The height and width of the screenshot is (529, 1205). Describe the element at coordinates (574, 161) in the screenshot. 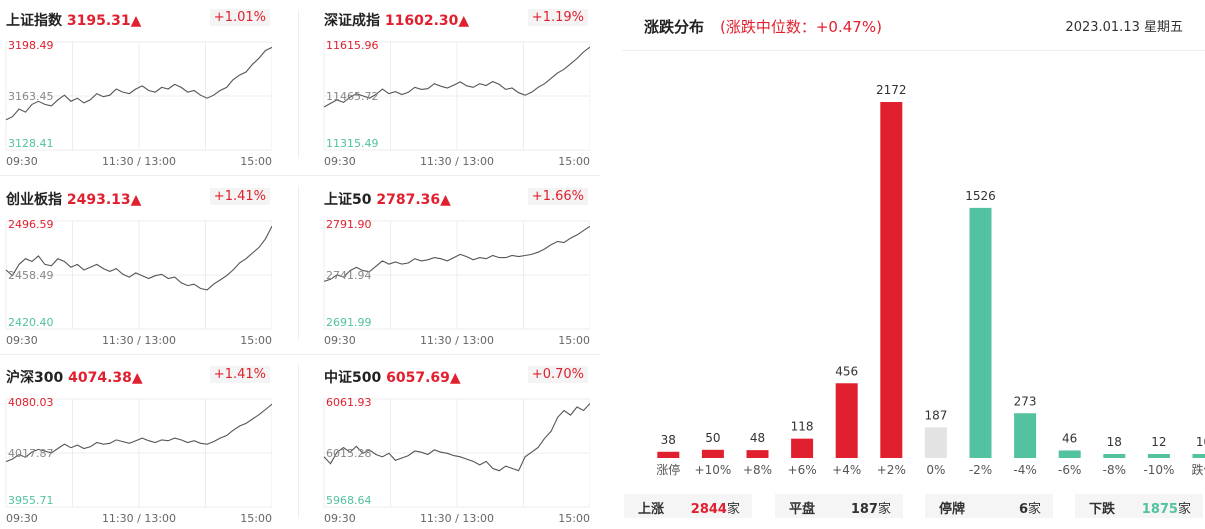

I see `x-tick-label: 15:00` at that location.